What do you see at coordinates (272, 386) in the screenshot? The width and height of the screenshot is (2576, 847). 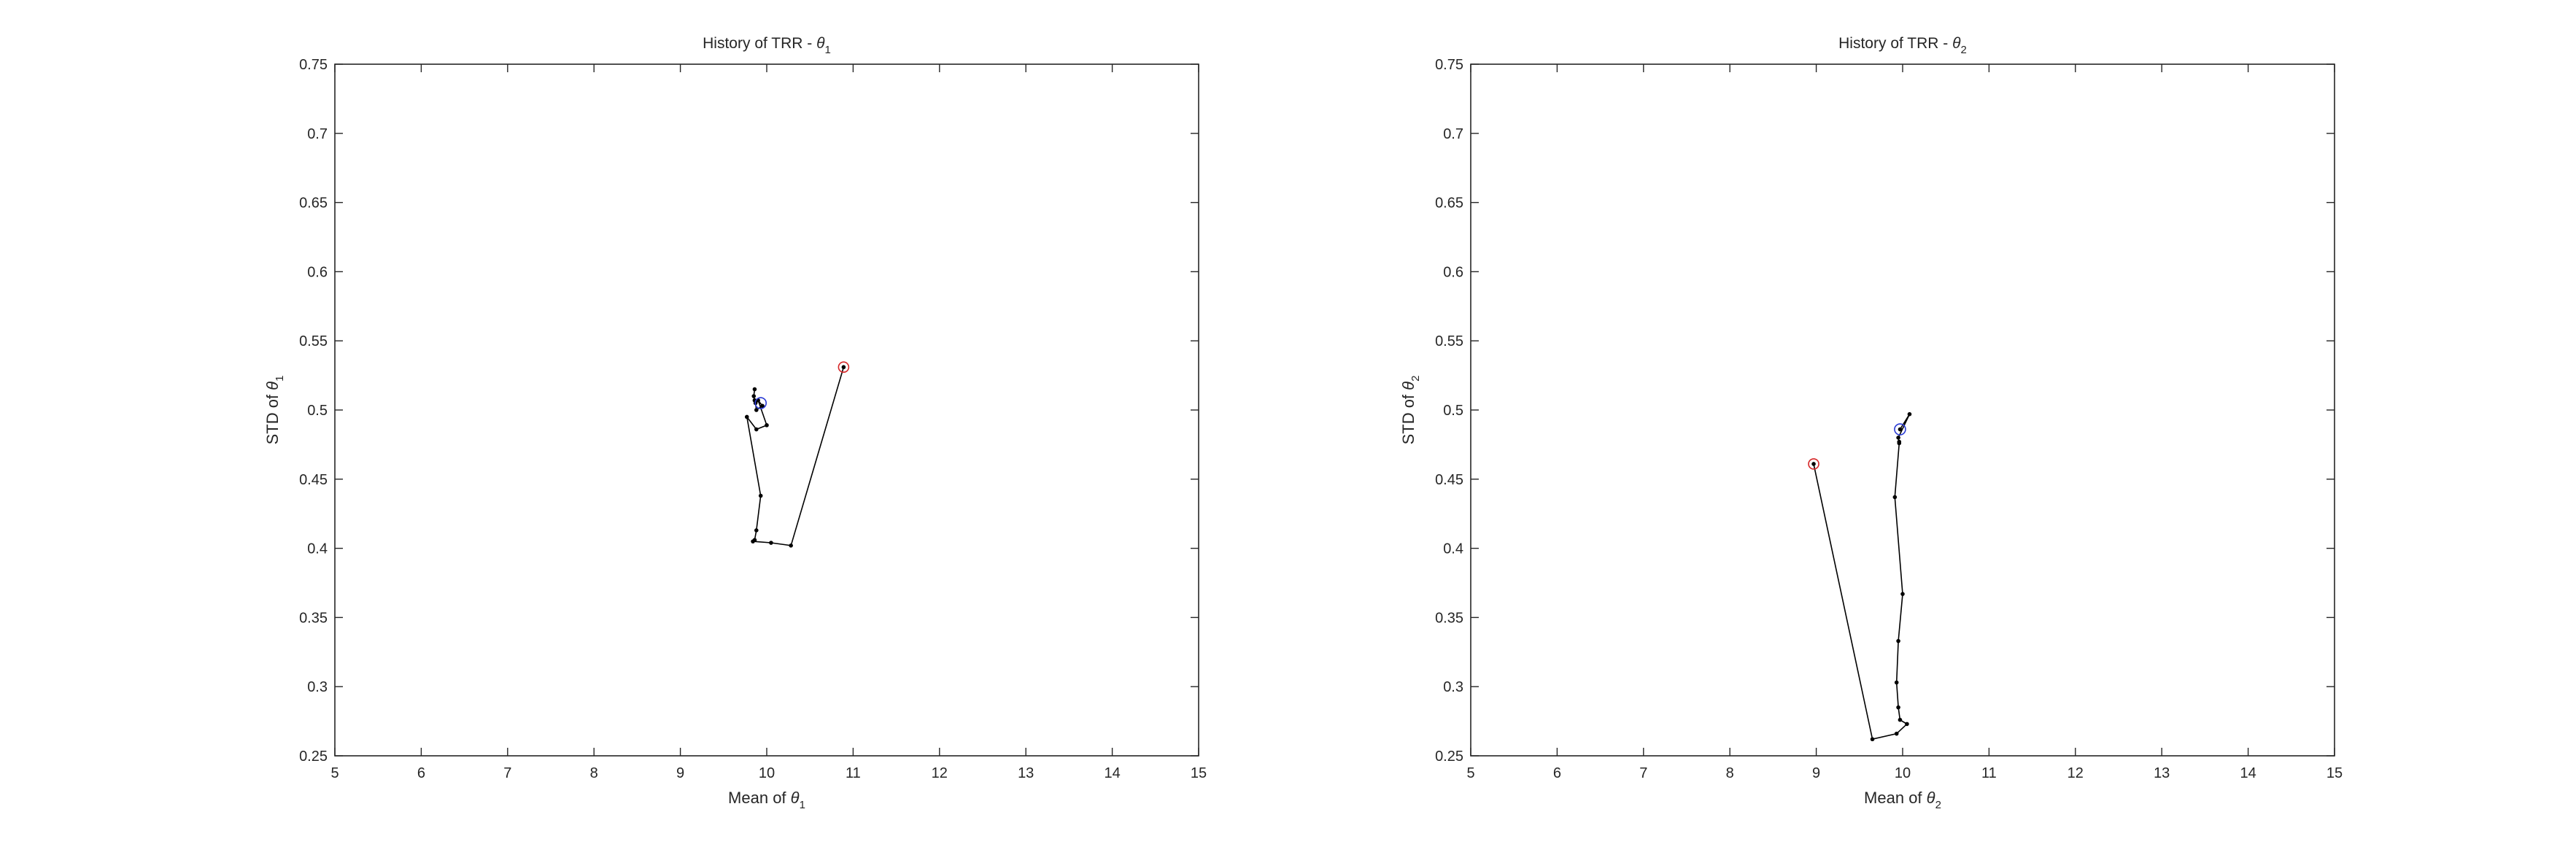 I see `chart-1-y-axis-label-symbol: θ` at bounding box center [272, 386].